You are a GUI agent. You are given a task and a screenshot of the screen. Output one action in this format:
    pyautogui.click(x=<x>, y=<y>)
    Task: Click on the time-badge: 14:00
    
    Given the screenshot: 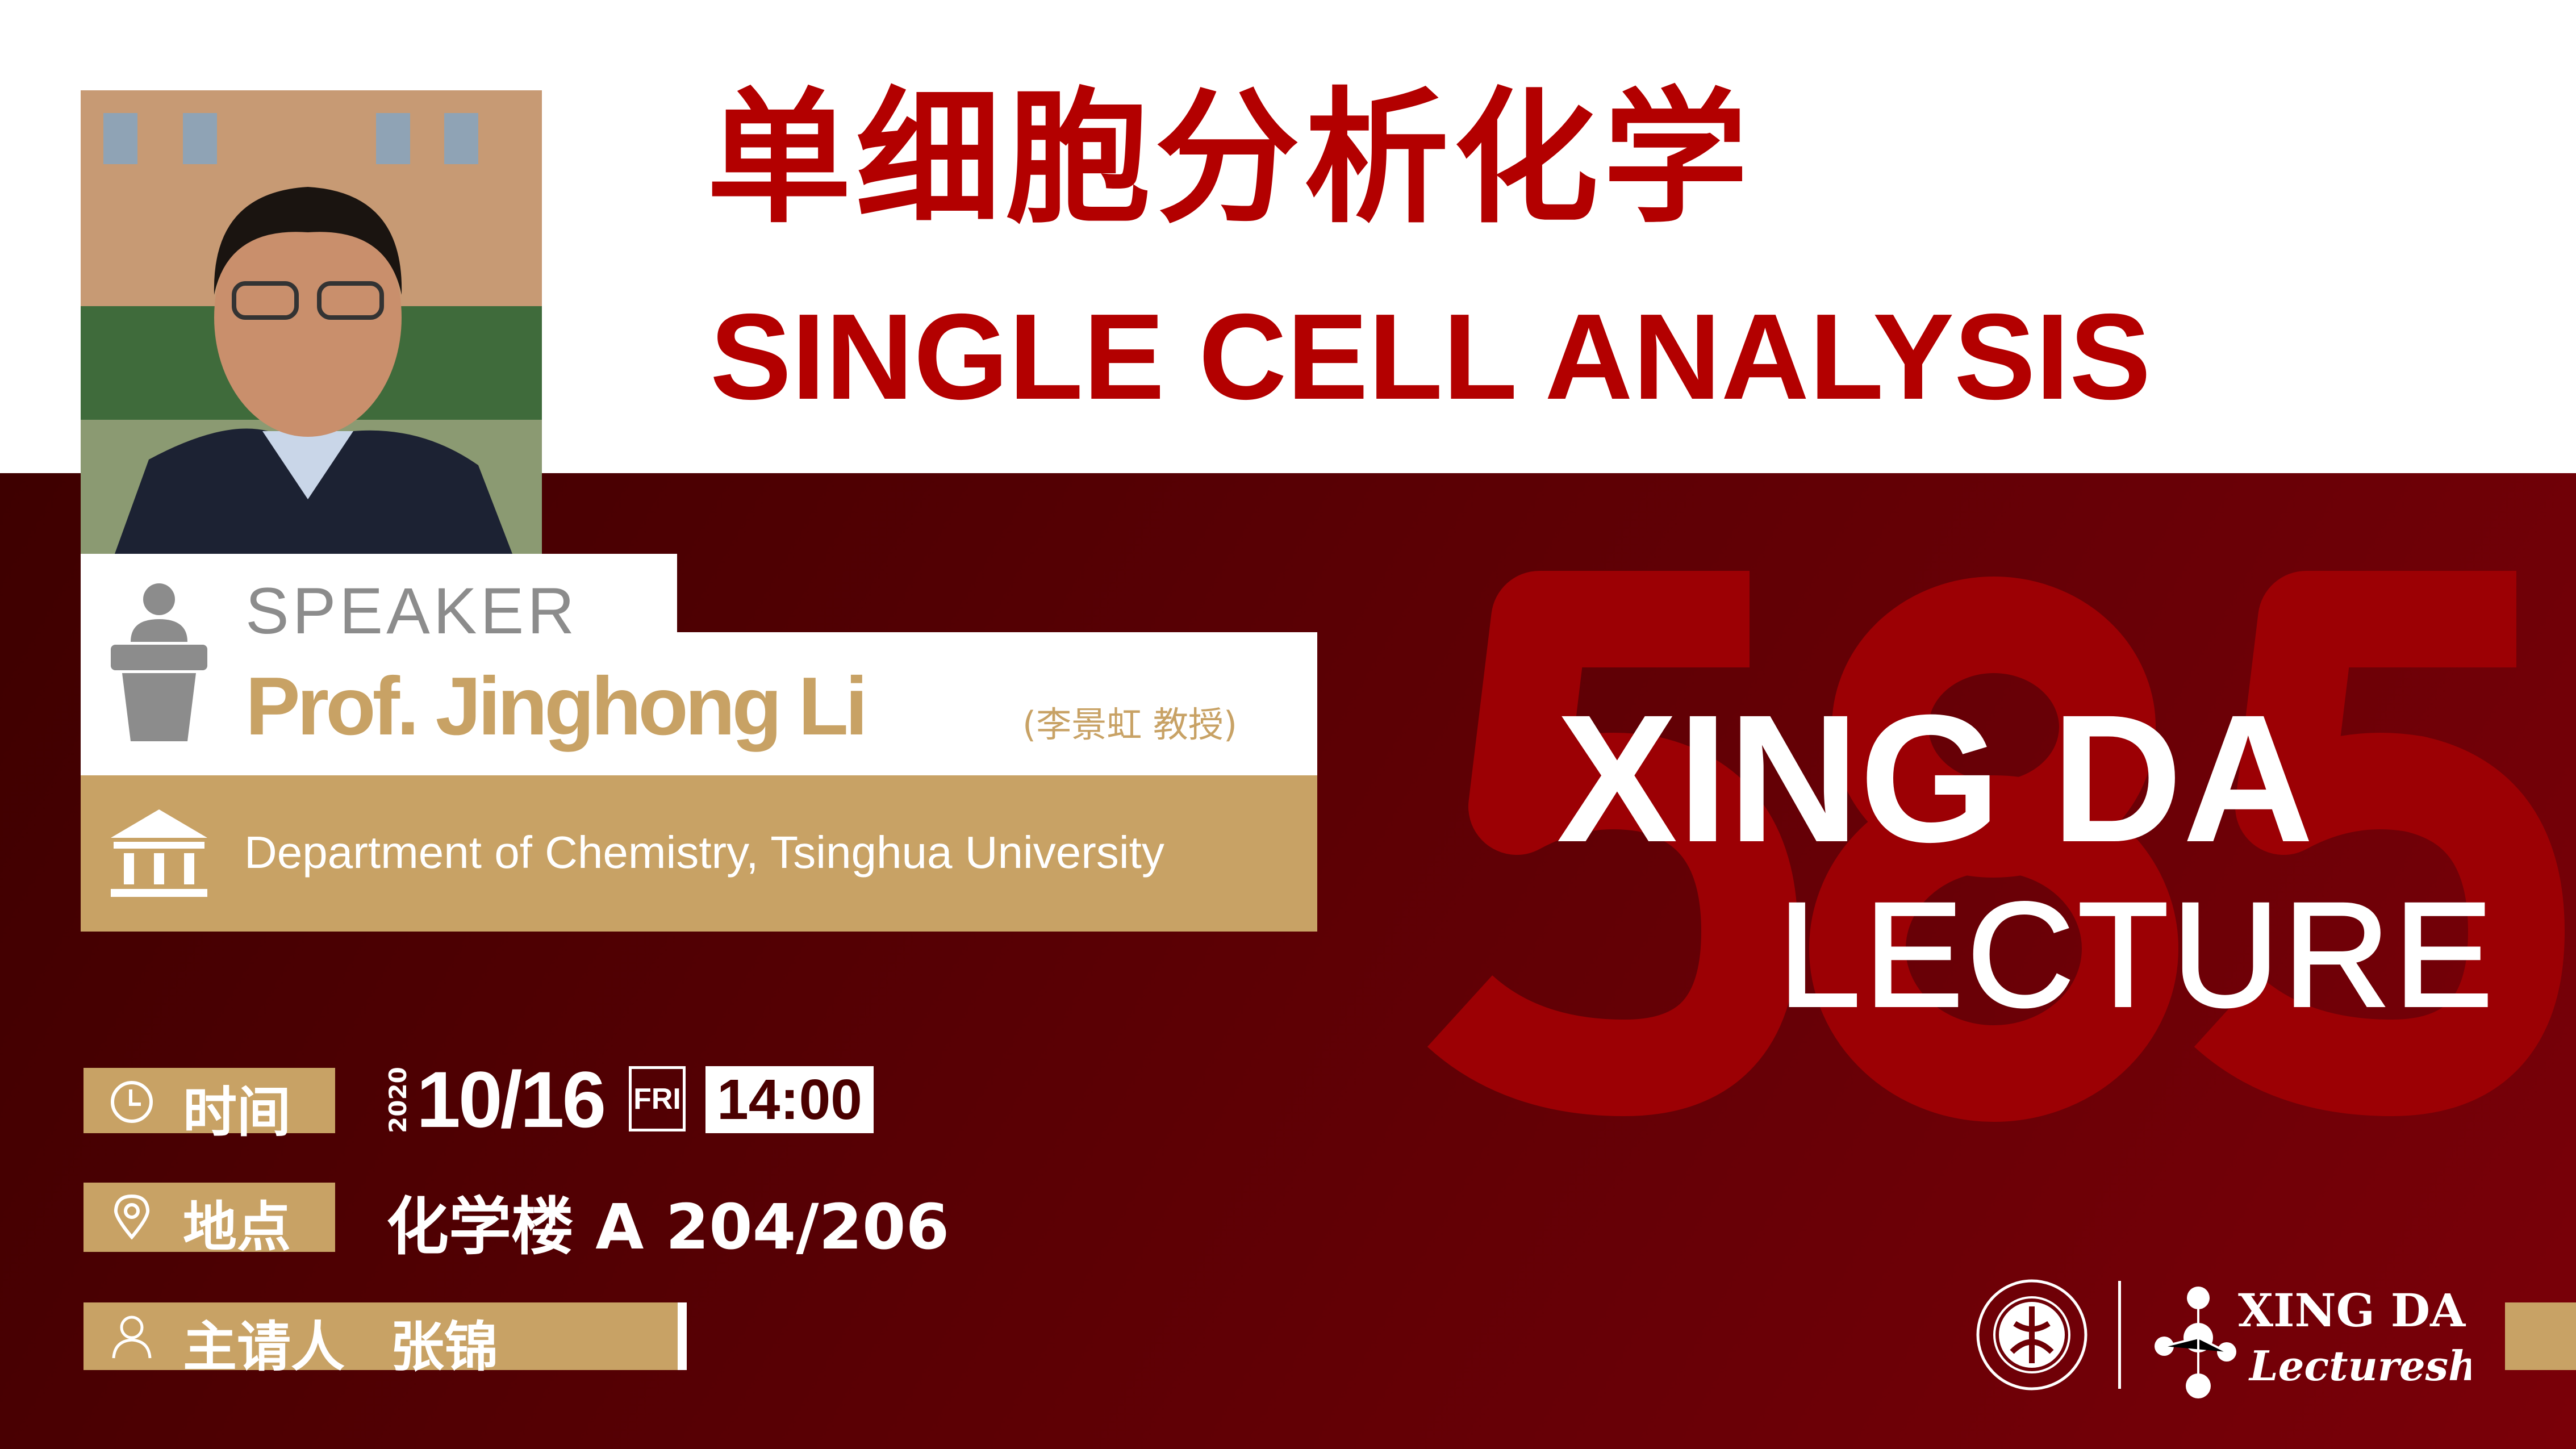 What is the action you would take?
    pyautogui.click(x=790, y=1100)
    